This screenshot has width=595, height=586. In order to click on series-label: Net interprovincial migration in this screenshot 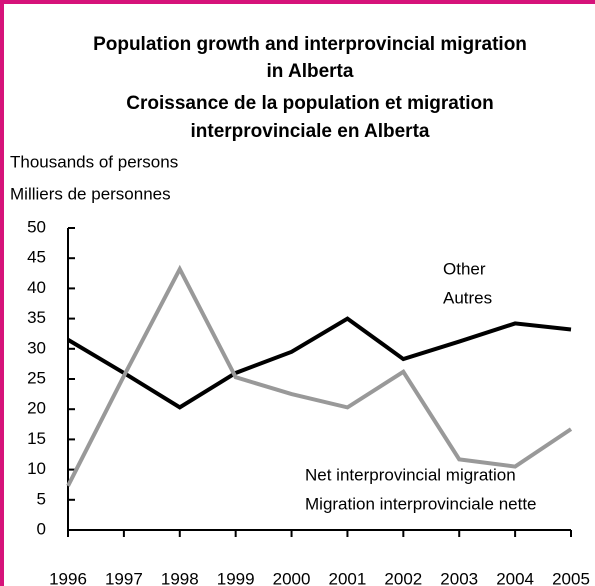, I will do `click(410, 474)`.